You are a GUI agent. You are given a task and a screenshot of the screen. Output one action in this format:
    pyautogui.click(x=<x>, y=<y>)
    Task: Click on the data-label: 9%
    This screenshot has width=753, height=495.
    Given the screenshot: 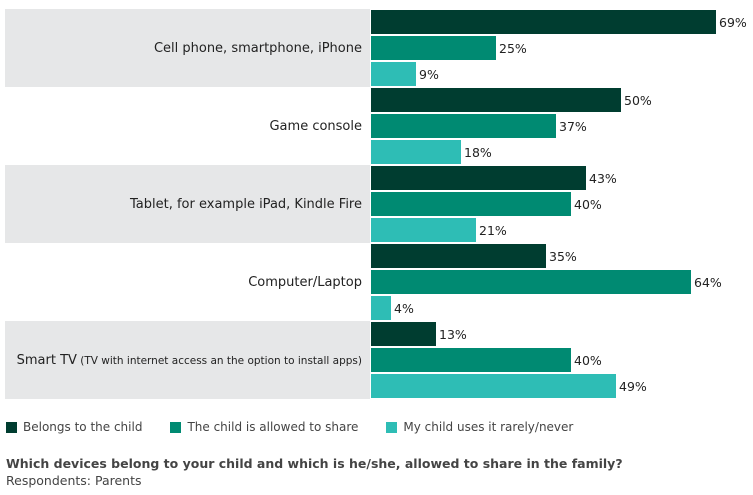 What is the action you would take?
    pyautogui.click(x=429, y=74)
    